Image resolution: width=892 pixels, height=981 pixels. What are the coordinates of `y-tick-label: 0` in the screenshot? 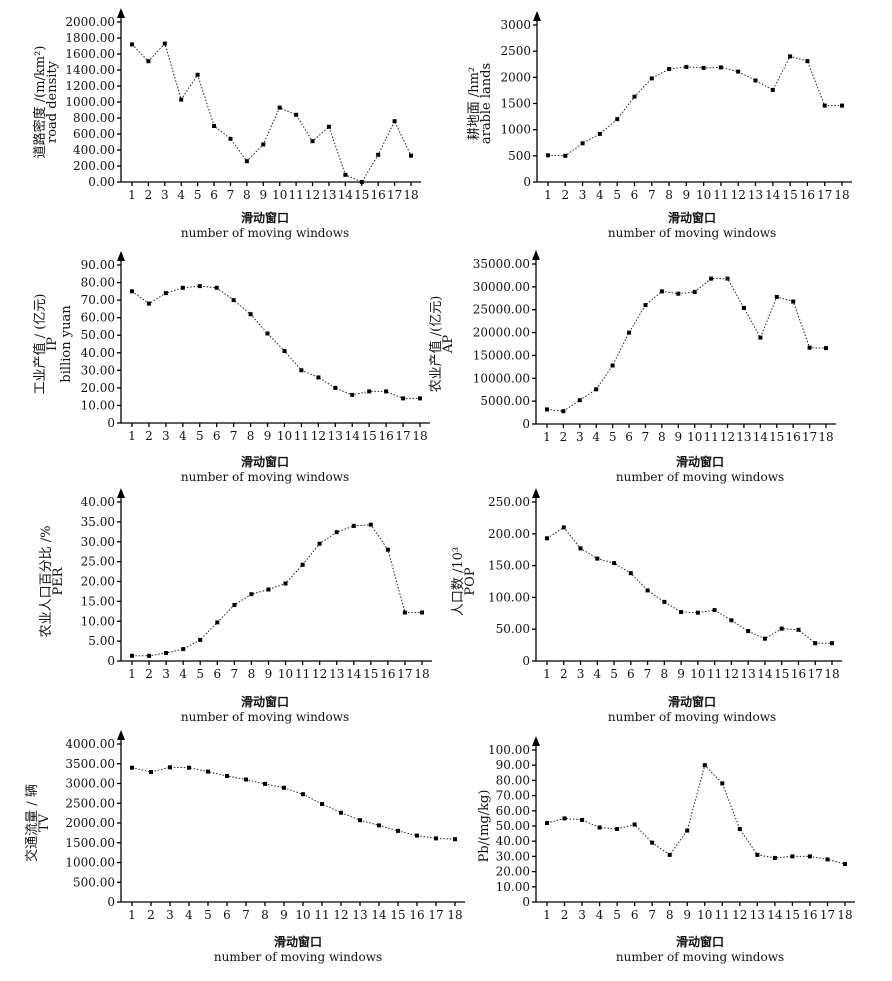 It's located at (526, 424).